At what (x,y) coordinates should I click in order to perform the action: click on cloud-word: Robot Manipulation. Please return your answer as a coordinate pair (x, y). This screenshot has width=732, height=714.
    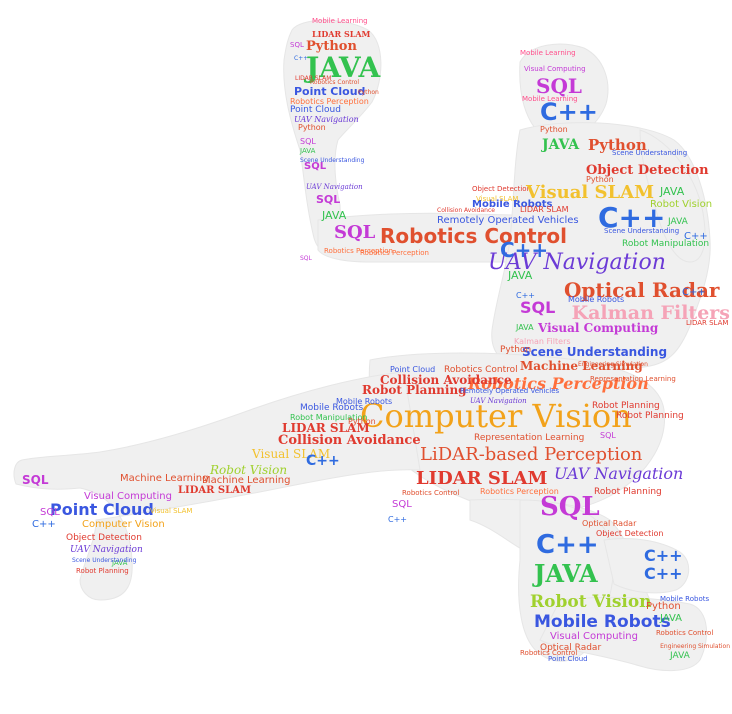
    Looking at the image, I should click on (329, 417).